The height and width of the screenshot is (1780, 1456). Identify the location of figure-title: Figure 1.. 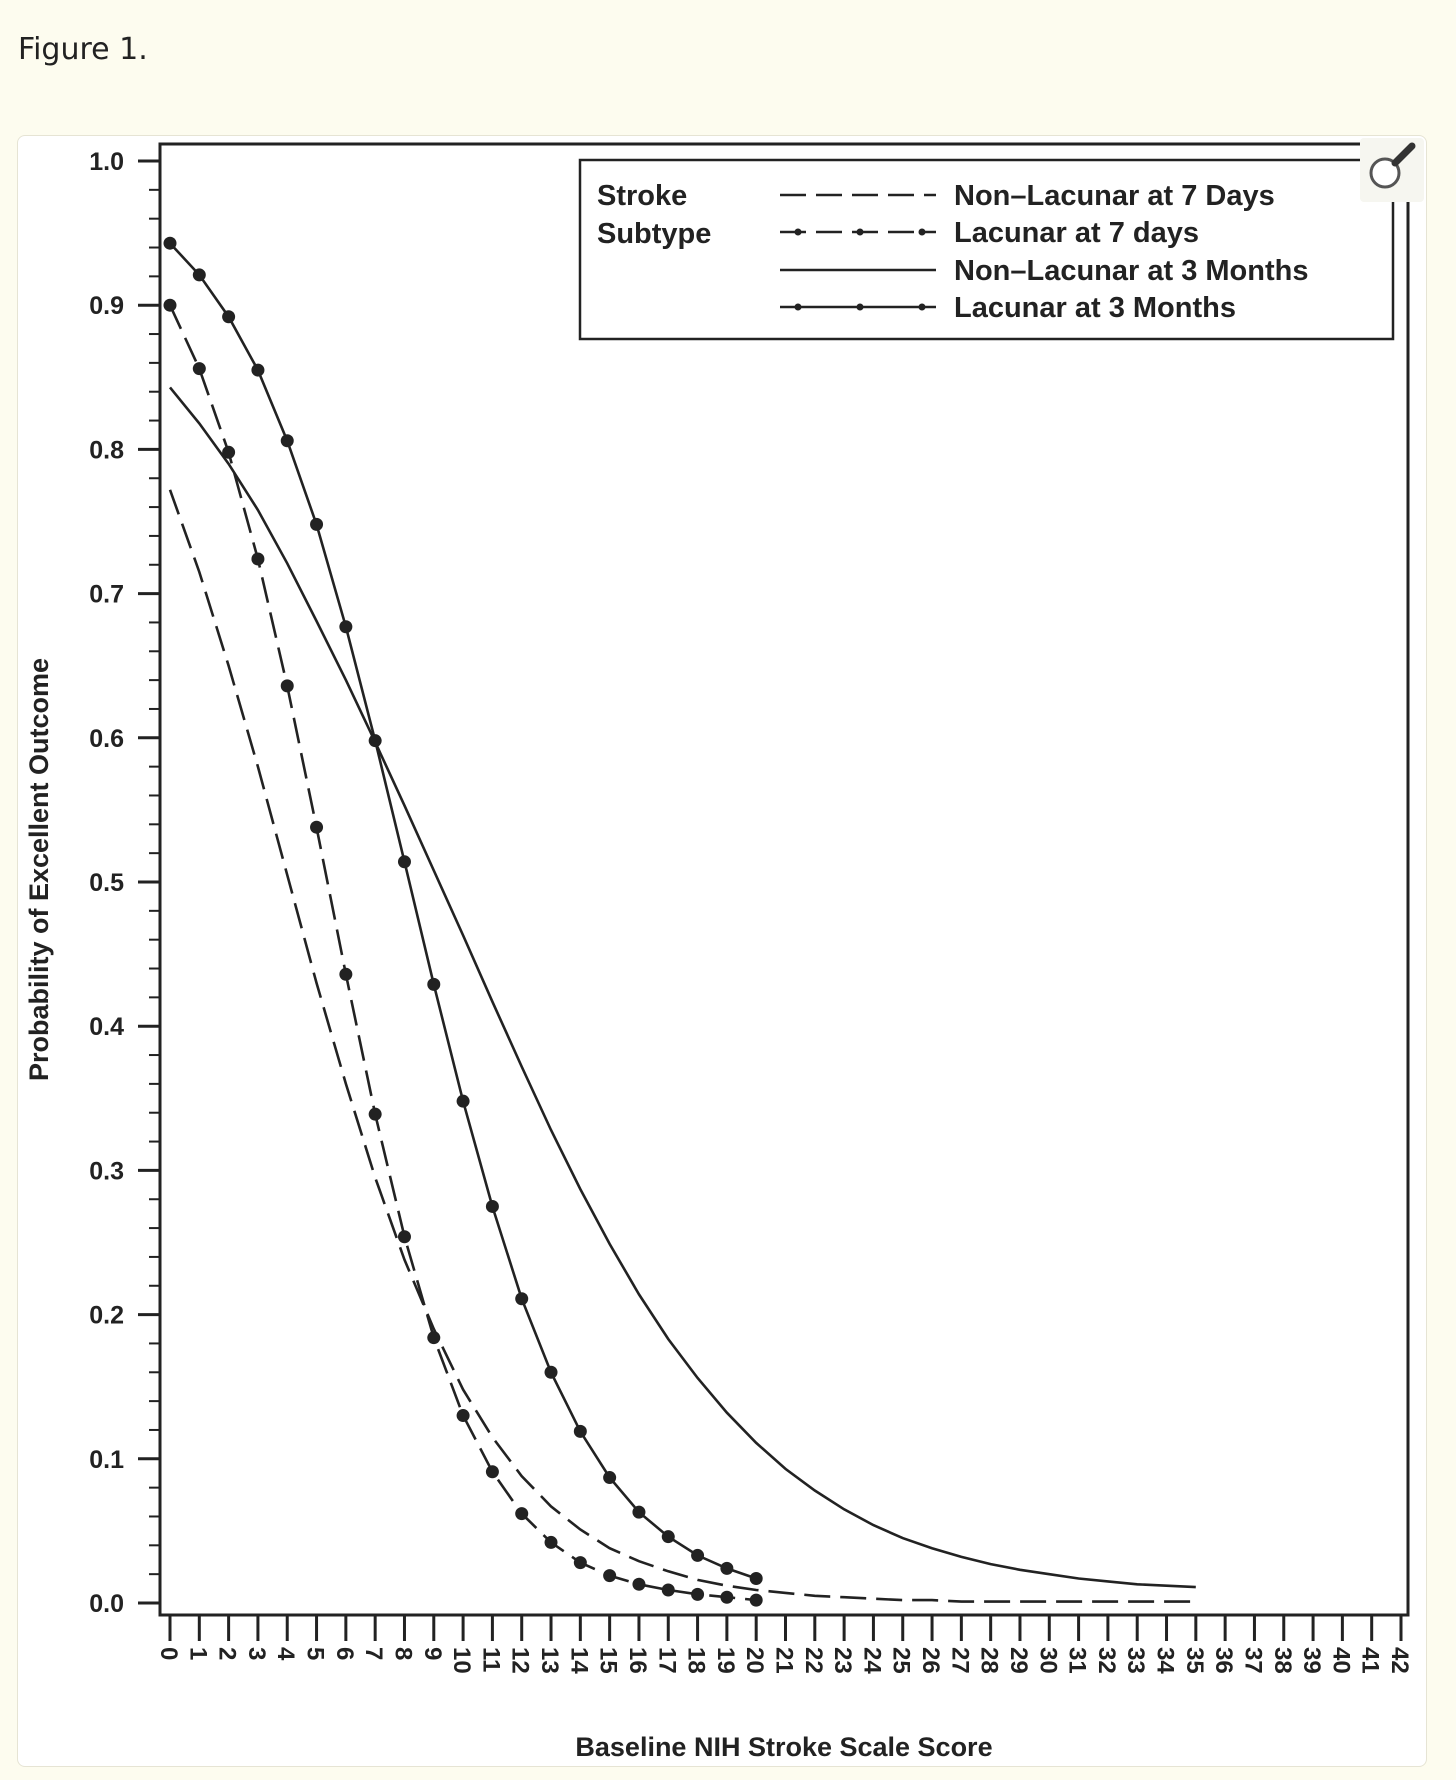
(83, 49).